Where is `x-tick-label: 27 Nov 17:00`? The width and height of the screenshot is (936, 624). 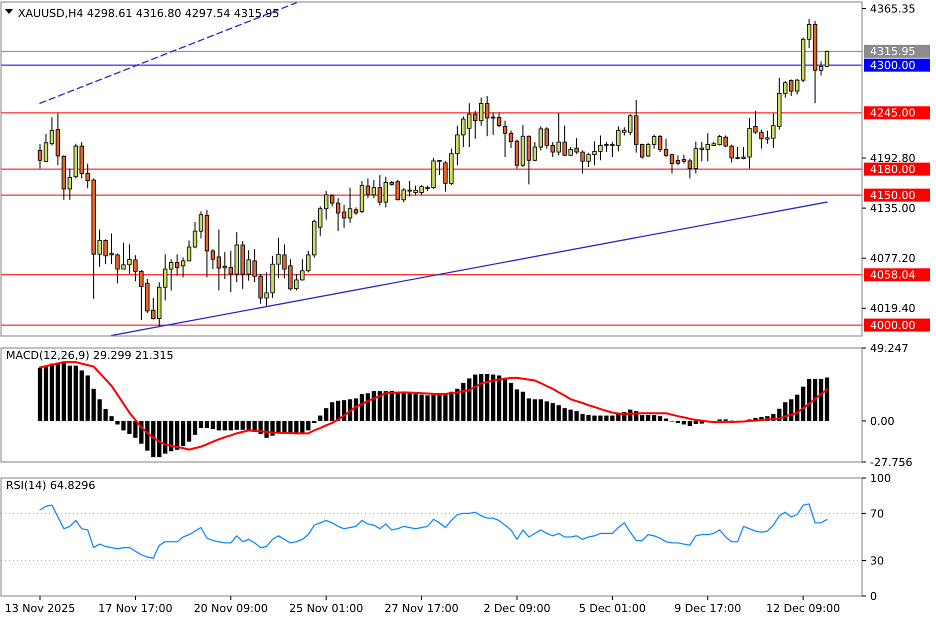
x-tick-label: 27 Nov 17:00 is located at coordinates (421, 608).